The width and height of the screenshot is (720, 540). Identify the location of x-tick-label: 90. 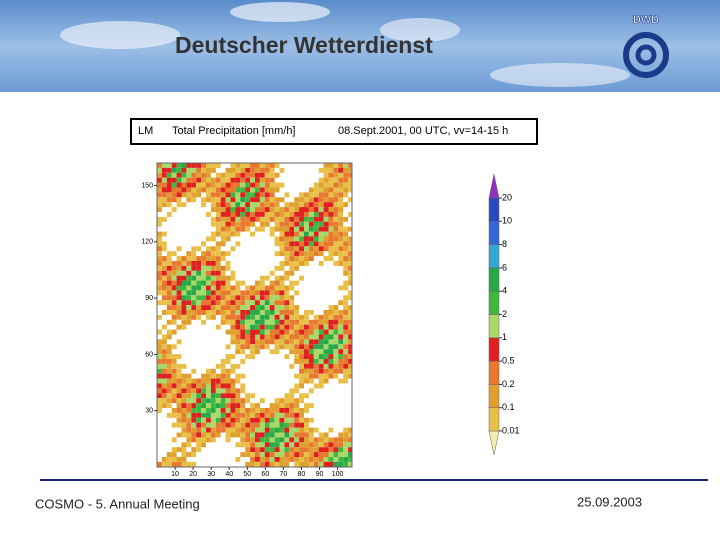
(320, 474).